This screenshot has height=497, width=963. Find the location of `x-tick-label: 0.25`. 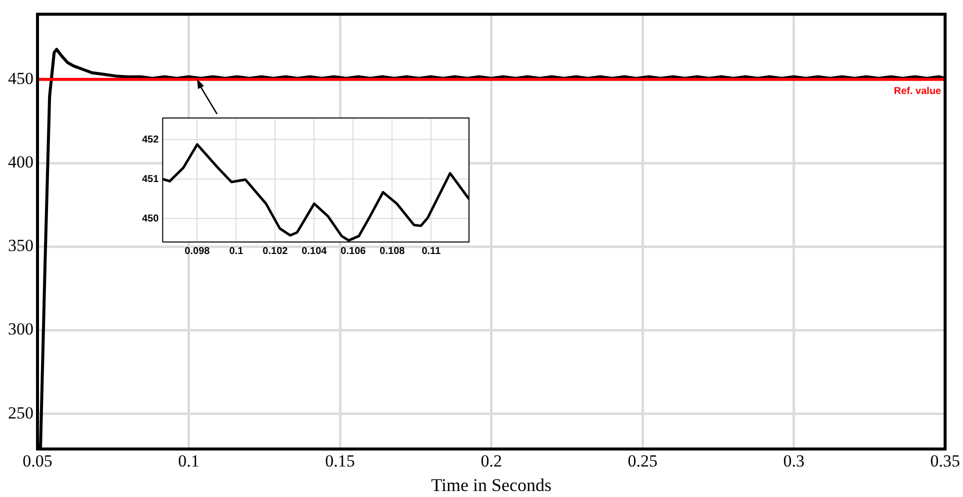

x-tick-label: 0.25 is located at coordinates (643, 461).